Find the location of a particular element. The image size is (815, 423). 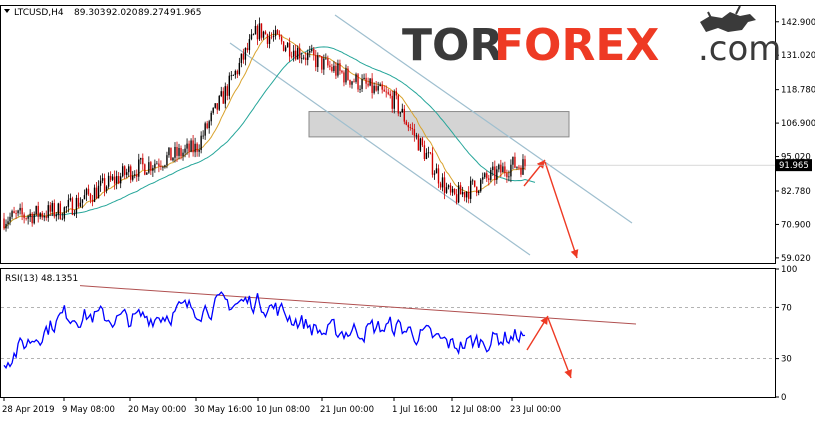

price-tick-label: 131.020 is located at coordinates (798, 56).